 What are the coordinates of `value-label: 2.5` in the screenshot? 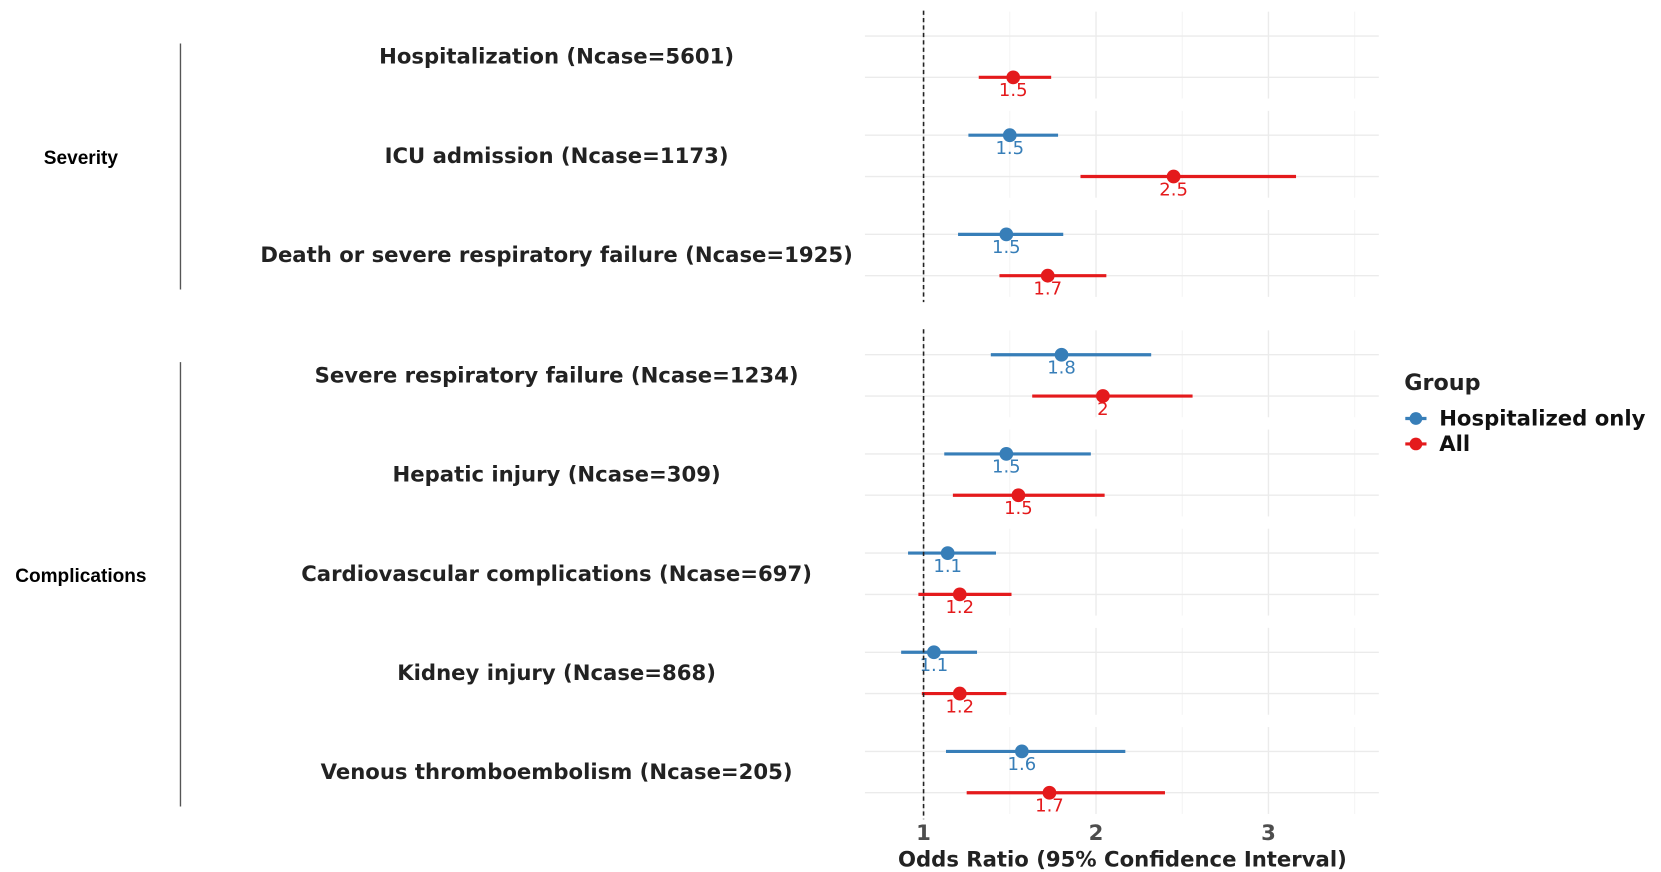 It's located at (1173, 189).